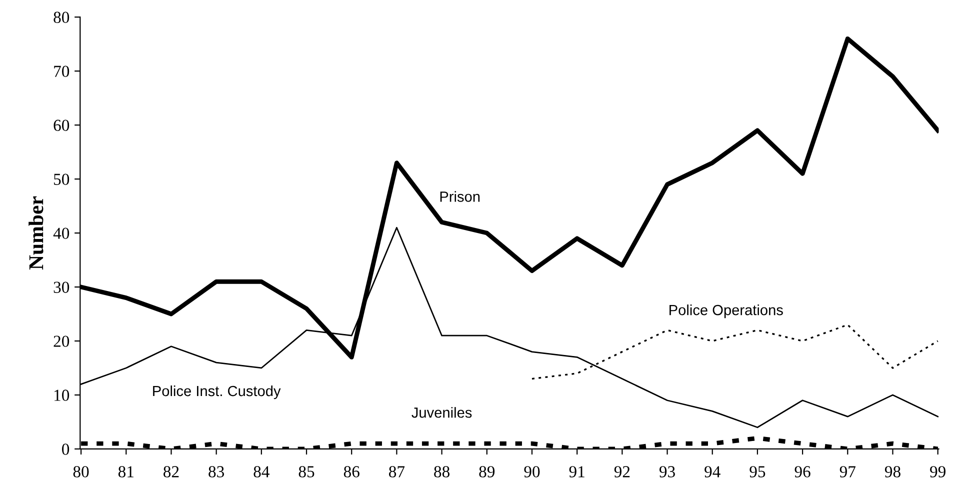  What do you see at coordinates (460, 196) in the screenshot?
I see `series-label: Prison` at bounding box center [460, 196].